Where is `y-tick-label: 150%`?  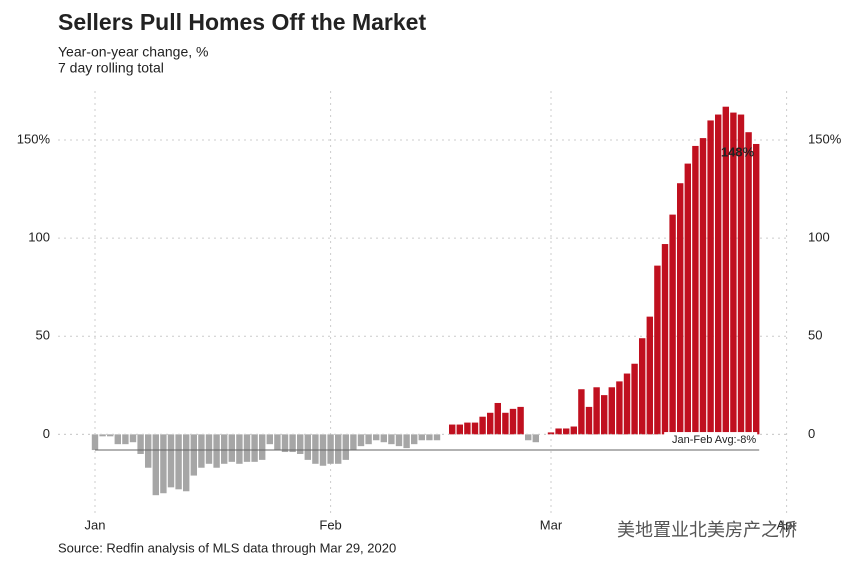 y-tick-label: 150% is located at coordinates (34, 138).